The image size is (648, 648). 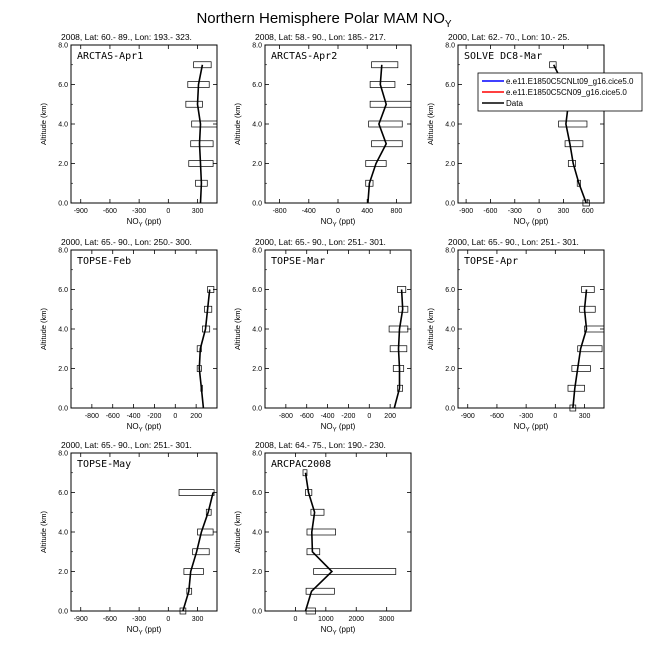 What do you see at coordinates (508, 37) in the screenshot?
I see `panel-header: 2000, Lat: 62.- 70., Lon: 10.- 25.` at bounding box center [508, 37].